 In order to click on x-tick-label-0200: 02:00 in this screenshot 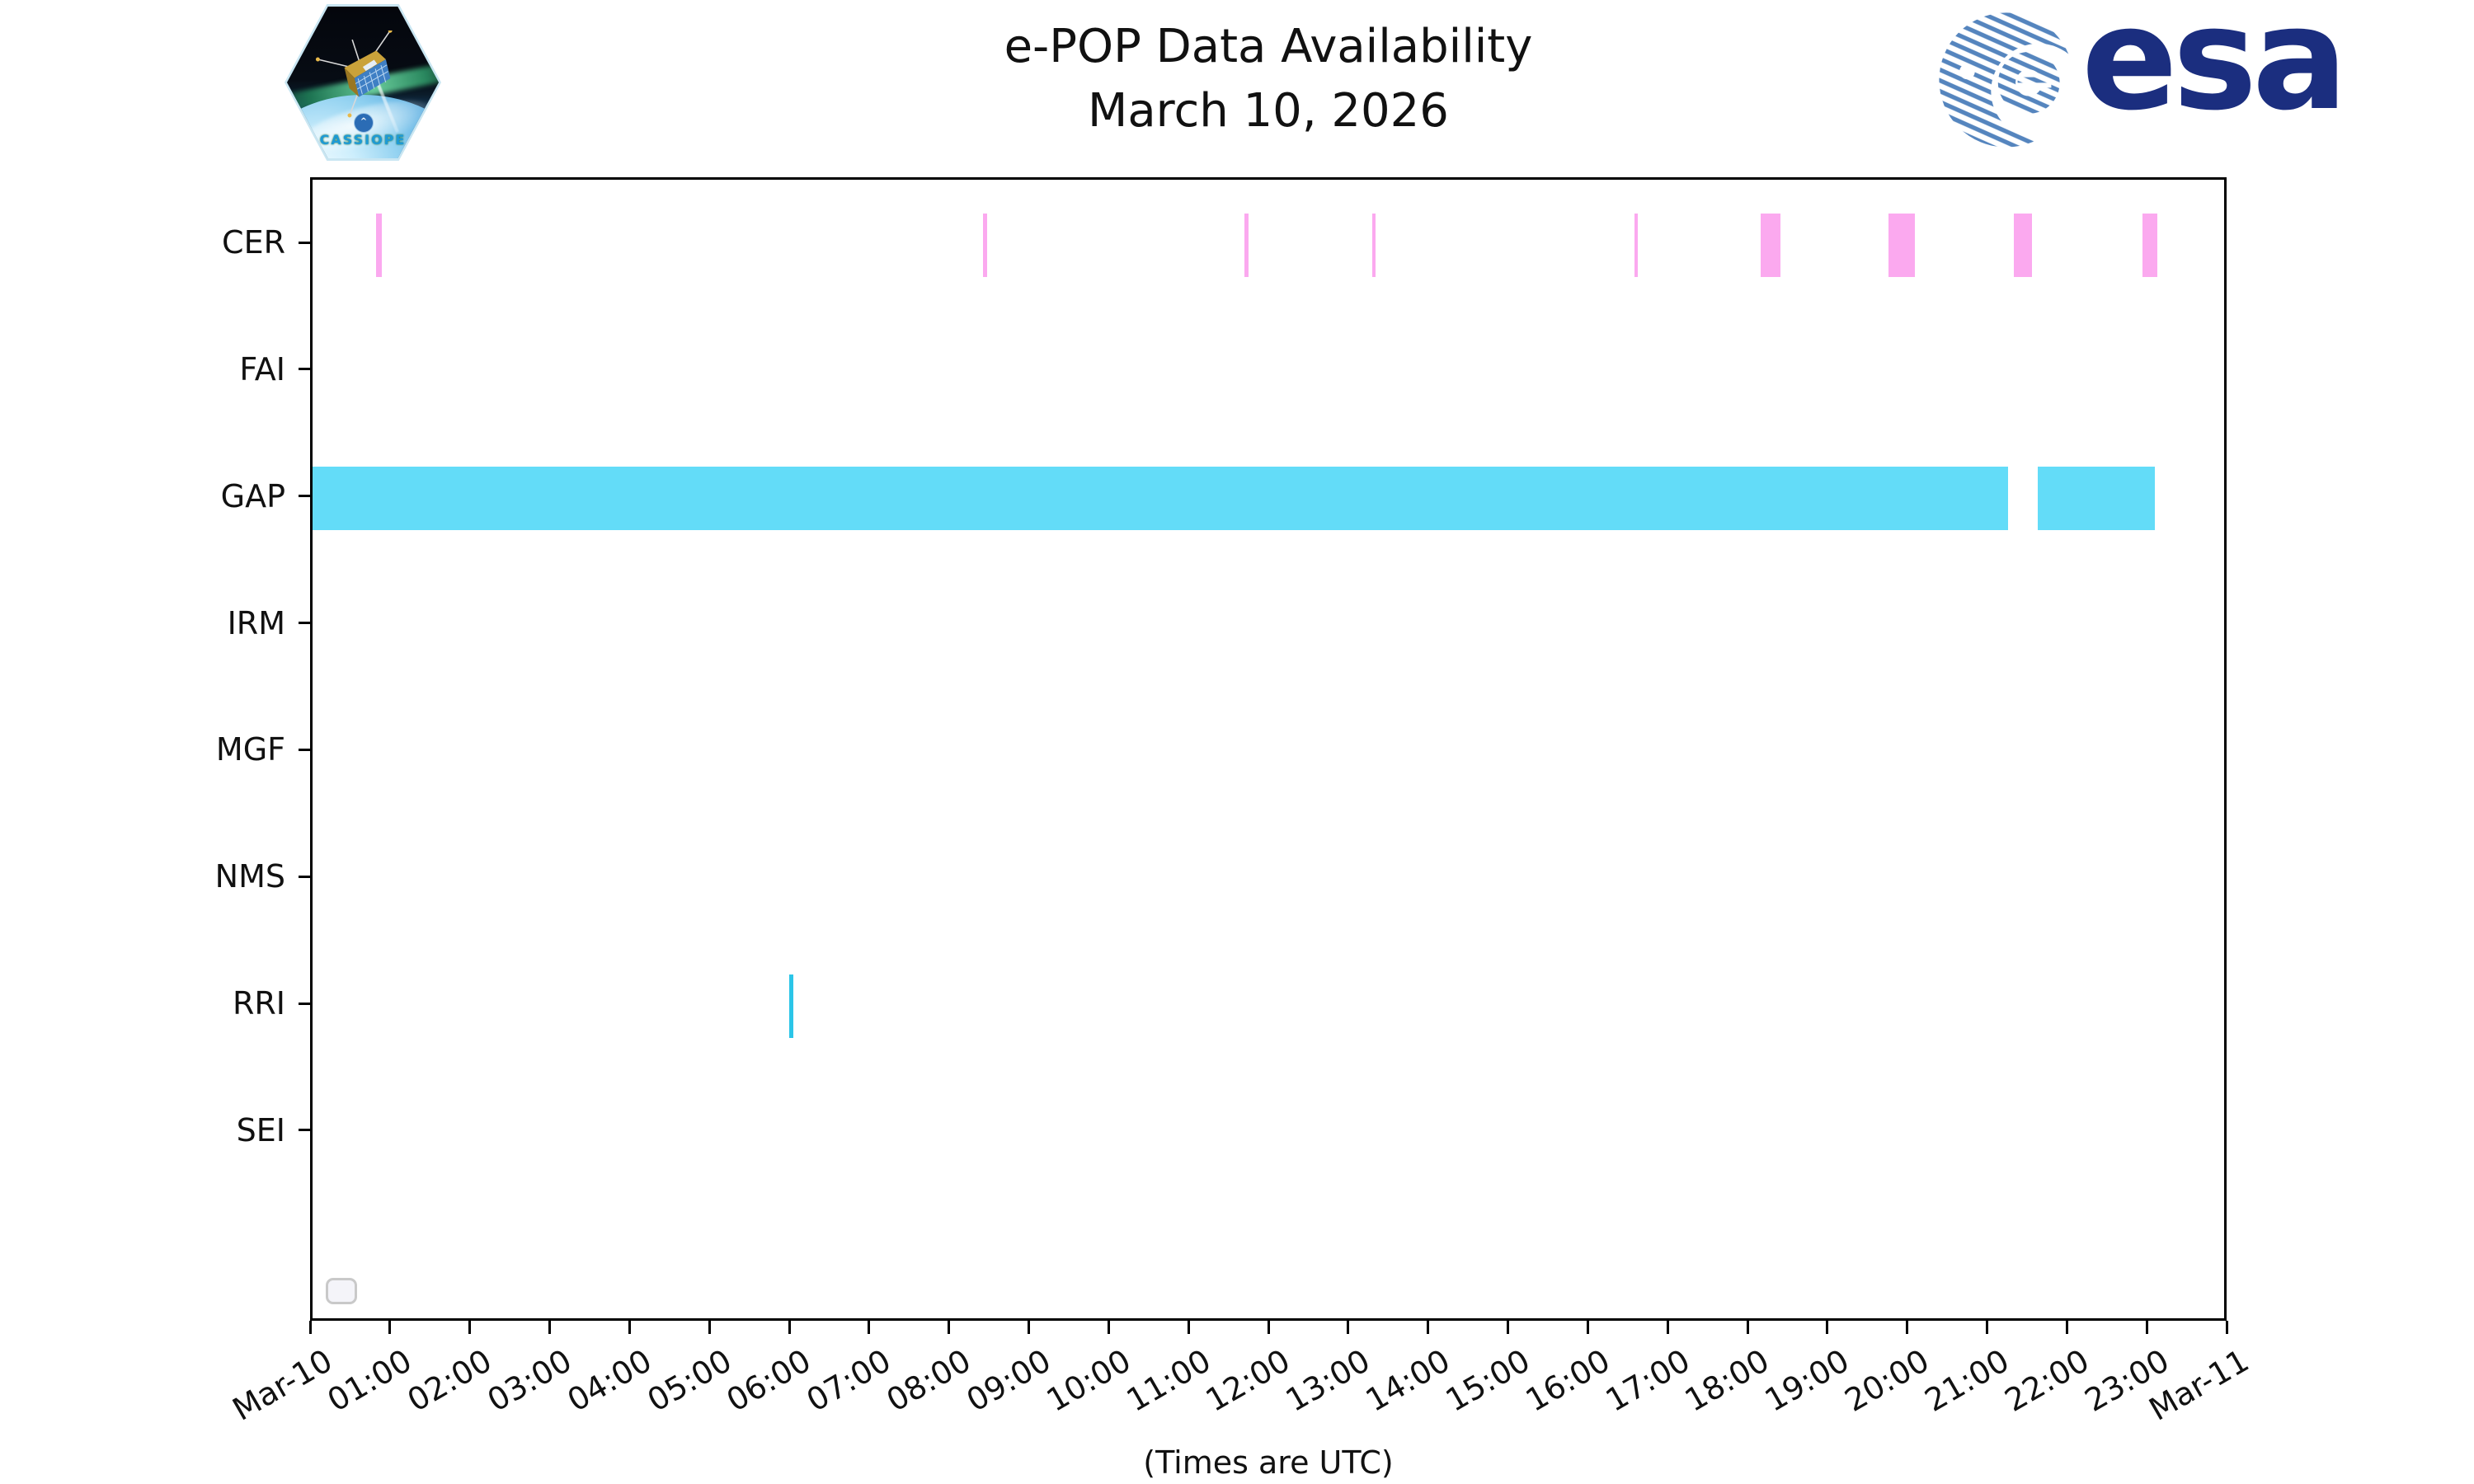, I will do `click(449, 1380)`.